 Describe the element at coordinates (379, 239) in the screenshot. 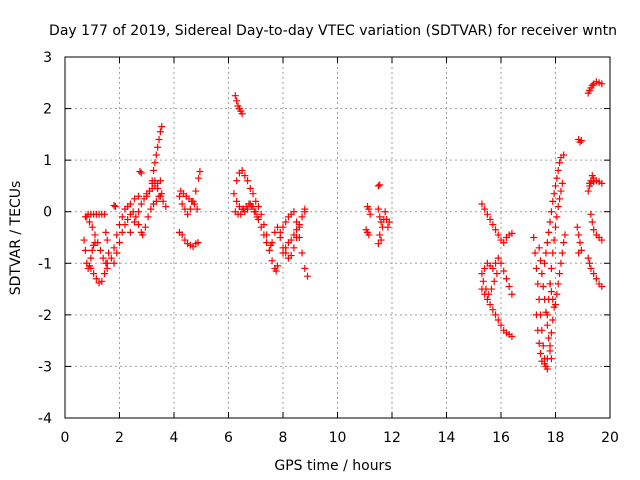

I see `point-series-noon-e` at that location.